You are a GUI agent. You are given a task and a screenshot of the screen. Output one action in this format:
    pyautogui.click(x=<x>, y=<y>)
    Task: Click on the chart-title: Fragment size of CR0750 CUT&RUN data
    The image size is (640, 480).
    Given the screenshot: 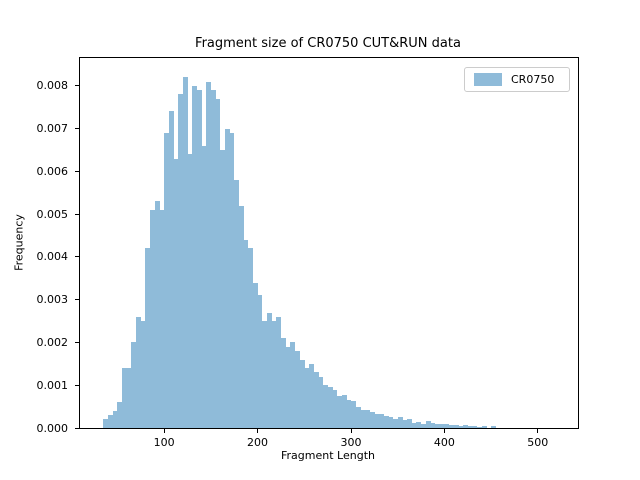 What is the action you would take?
    pyautogui.click(x=328, y=43)
    